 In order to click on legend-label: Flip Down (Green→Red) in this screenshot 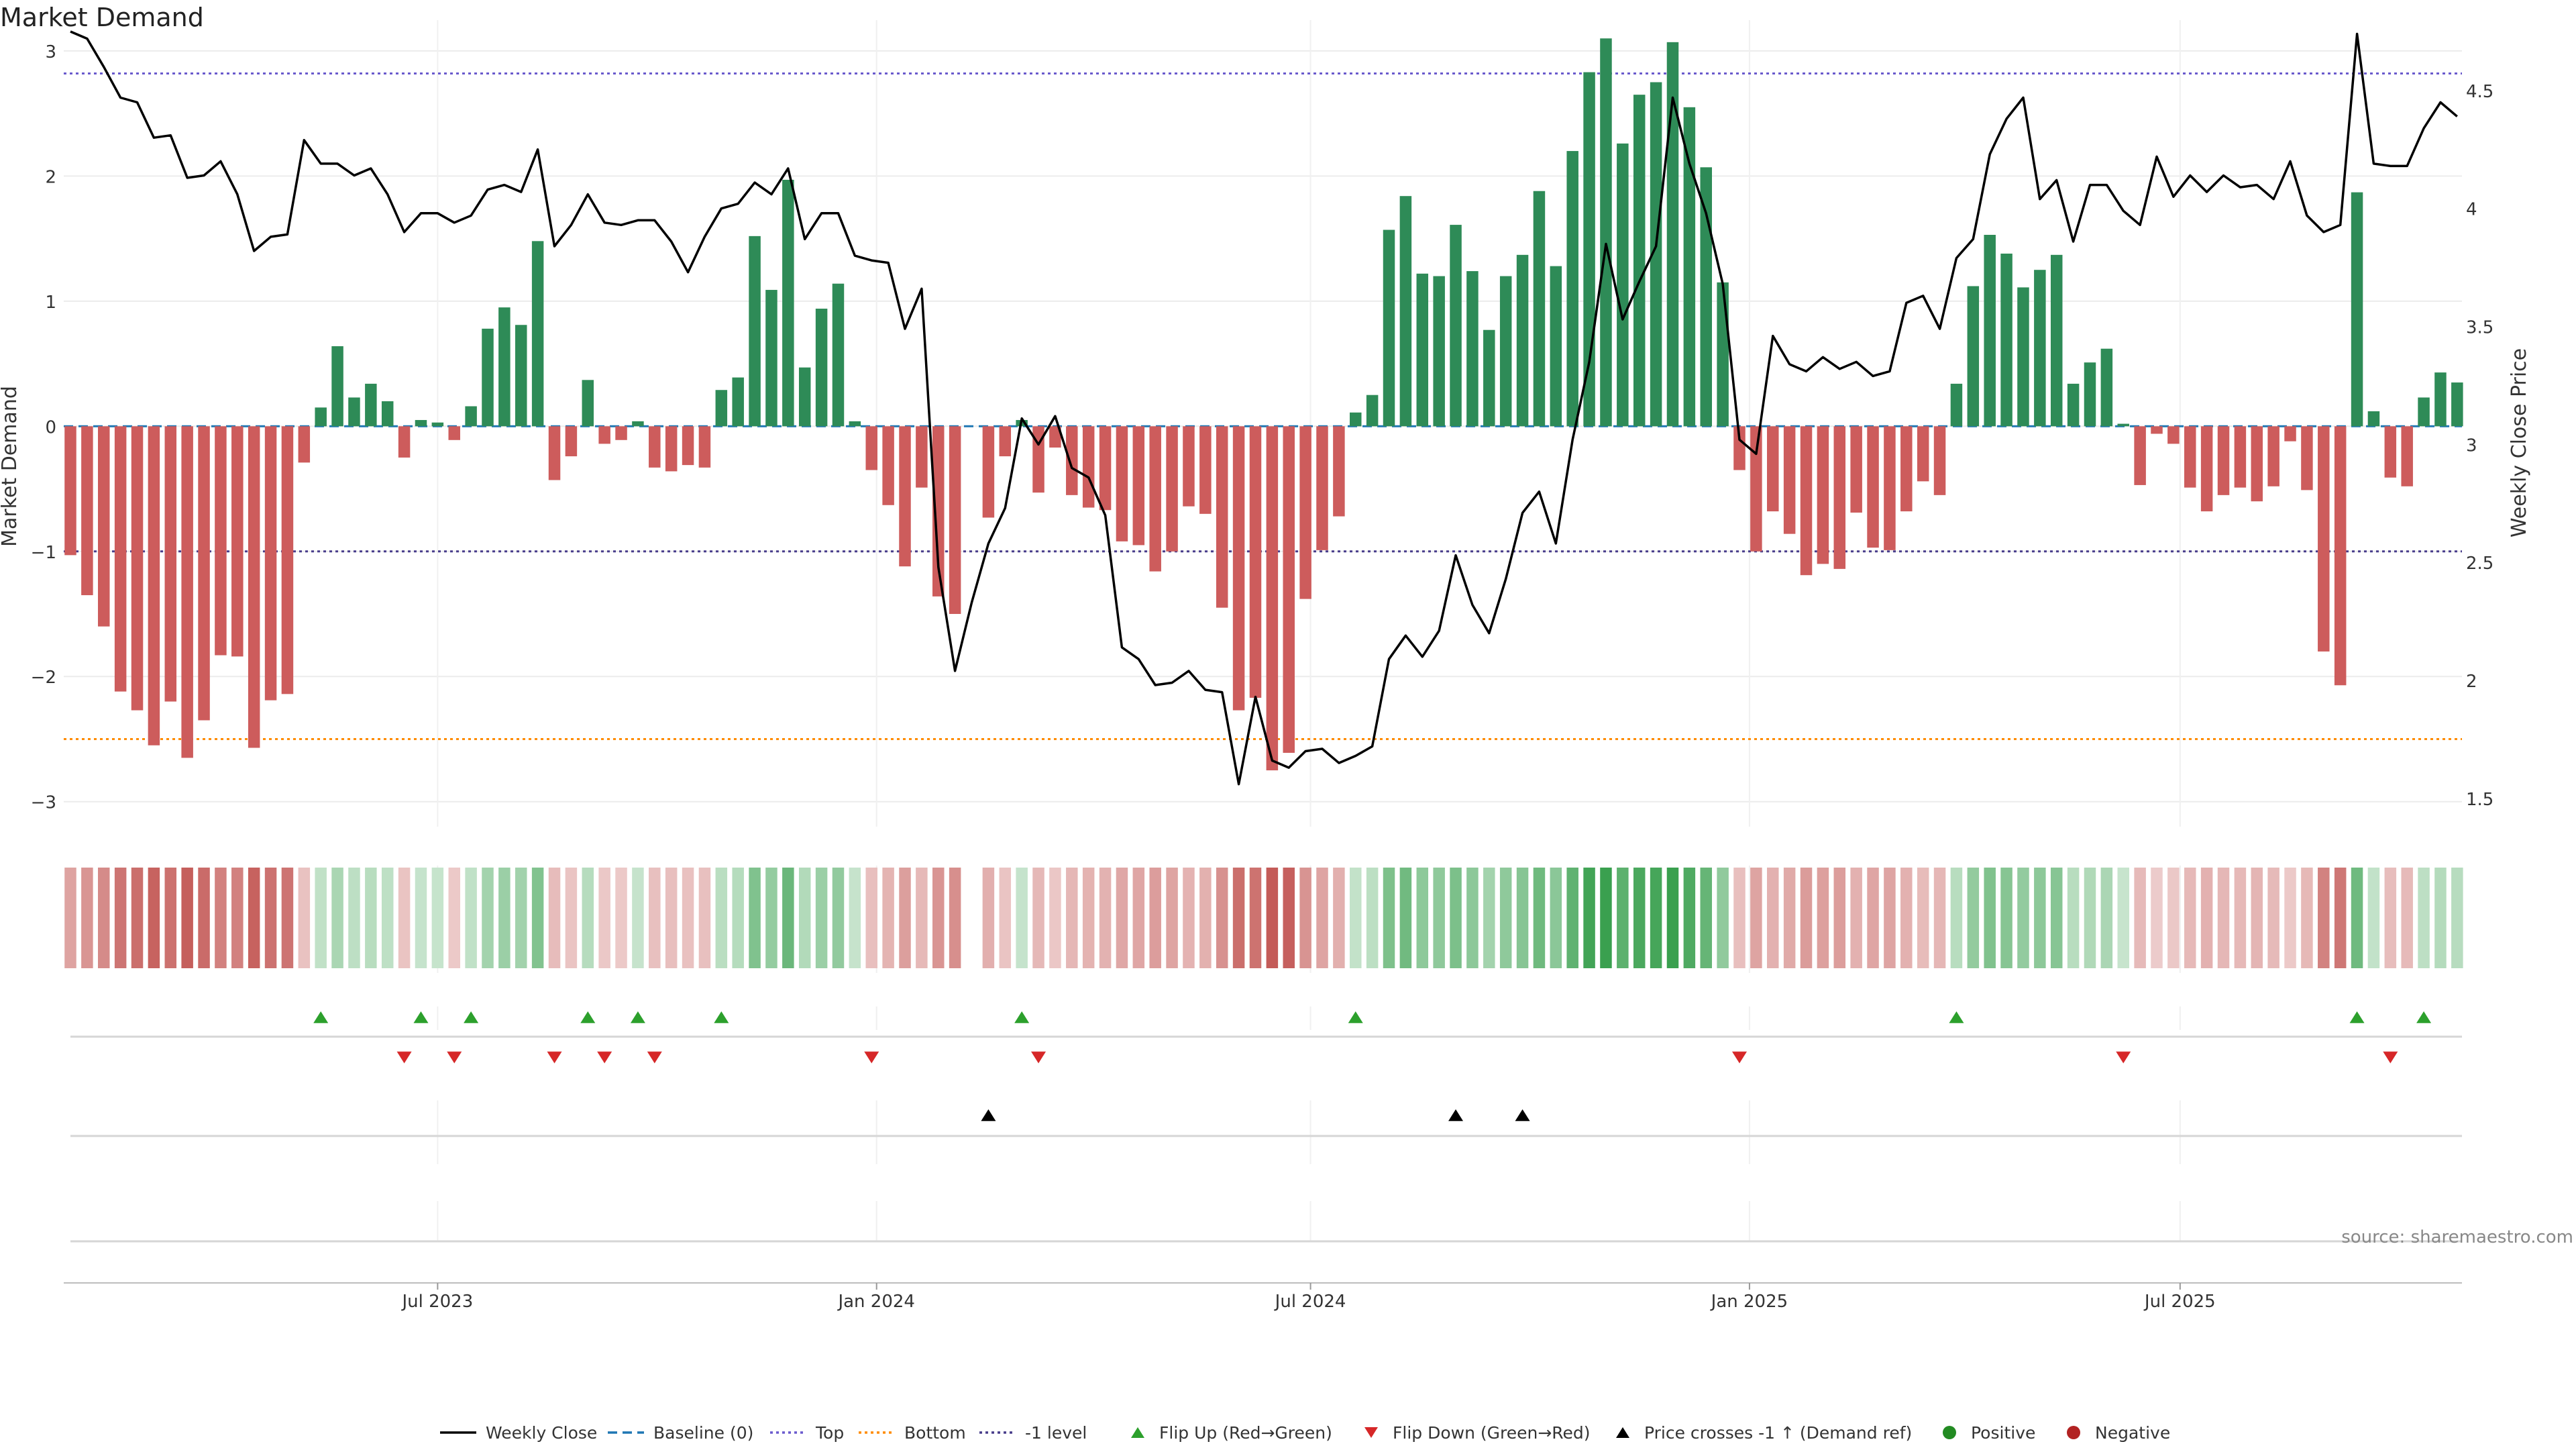, I will do `click(1492, 1433)`.